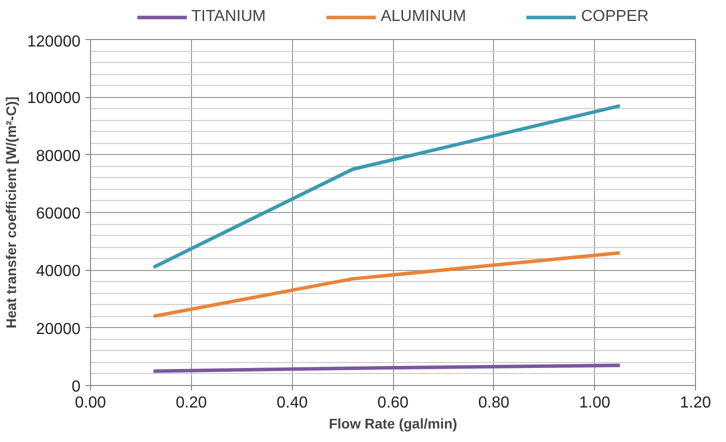  Describe the element at coordinates (615, 17) in the screenshot. I see `legend-label: COPPER` at that location.